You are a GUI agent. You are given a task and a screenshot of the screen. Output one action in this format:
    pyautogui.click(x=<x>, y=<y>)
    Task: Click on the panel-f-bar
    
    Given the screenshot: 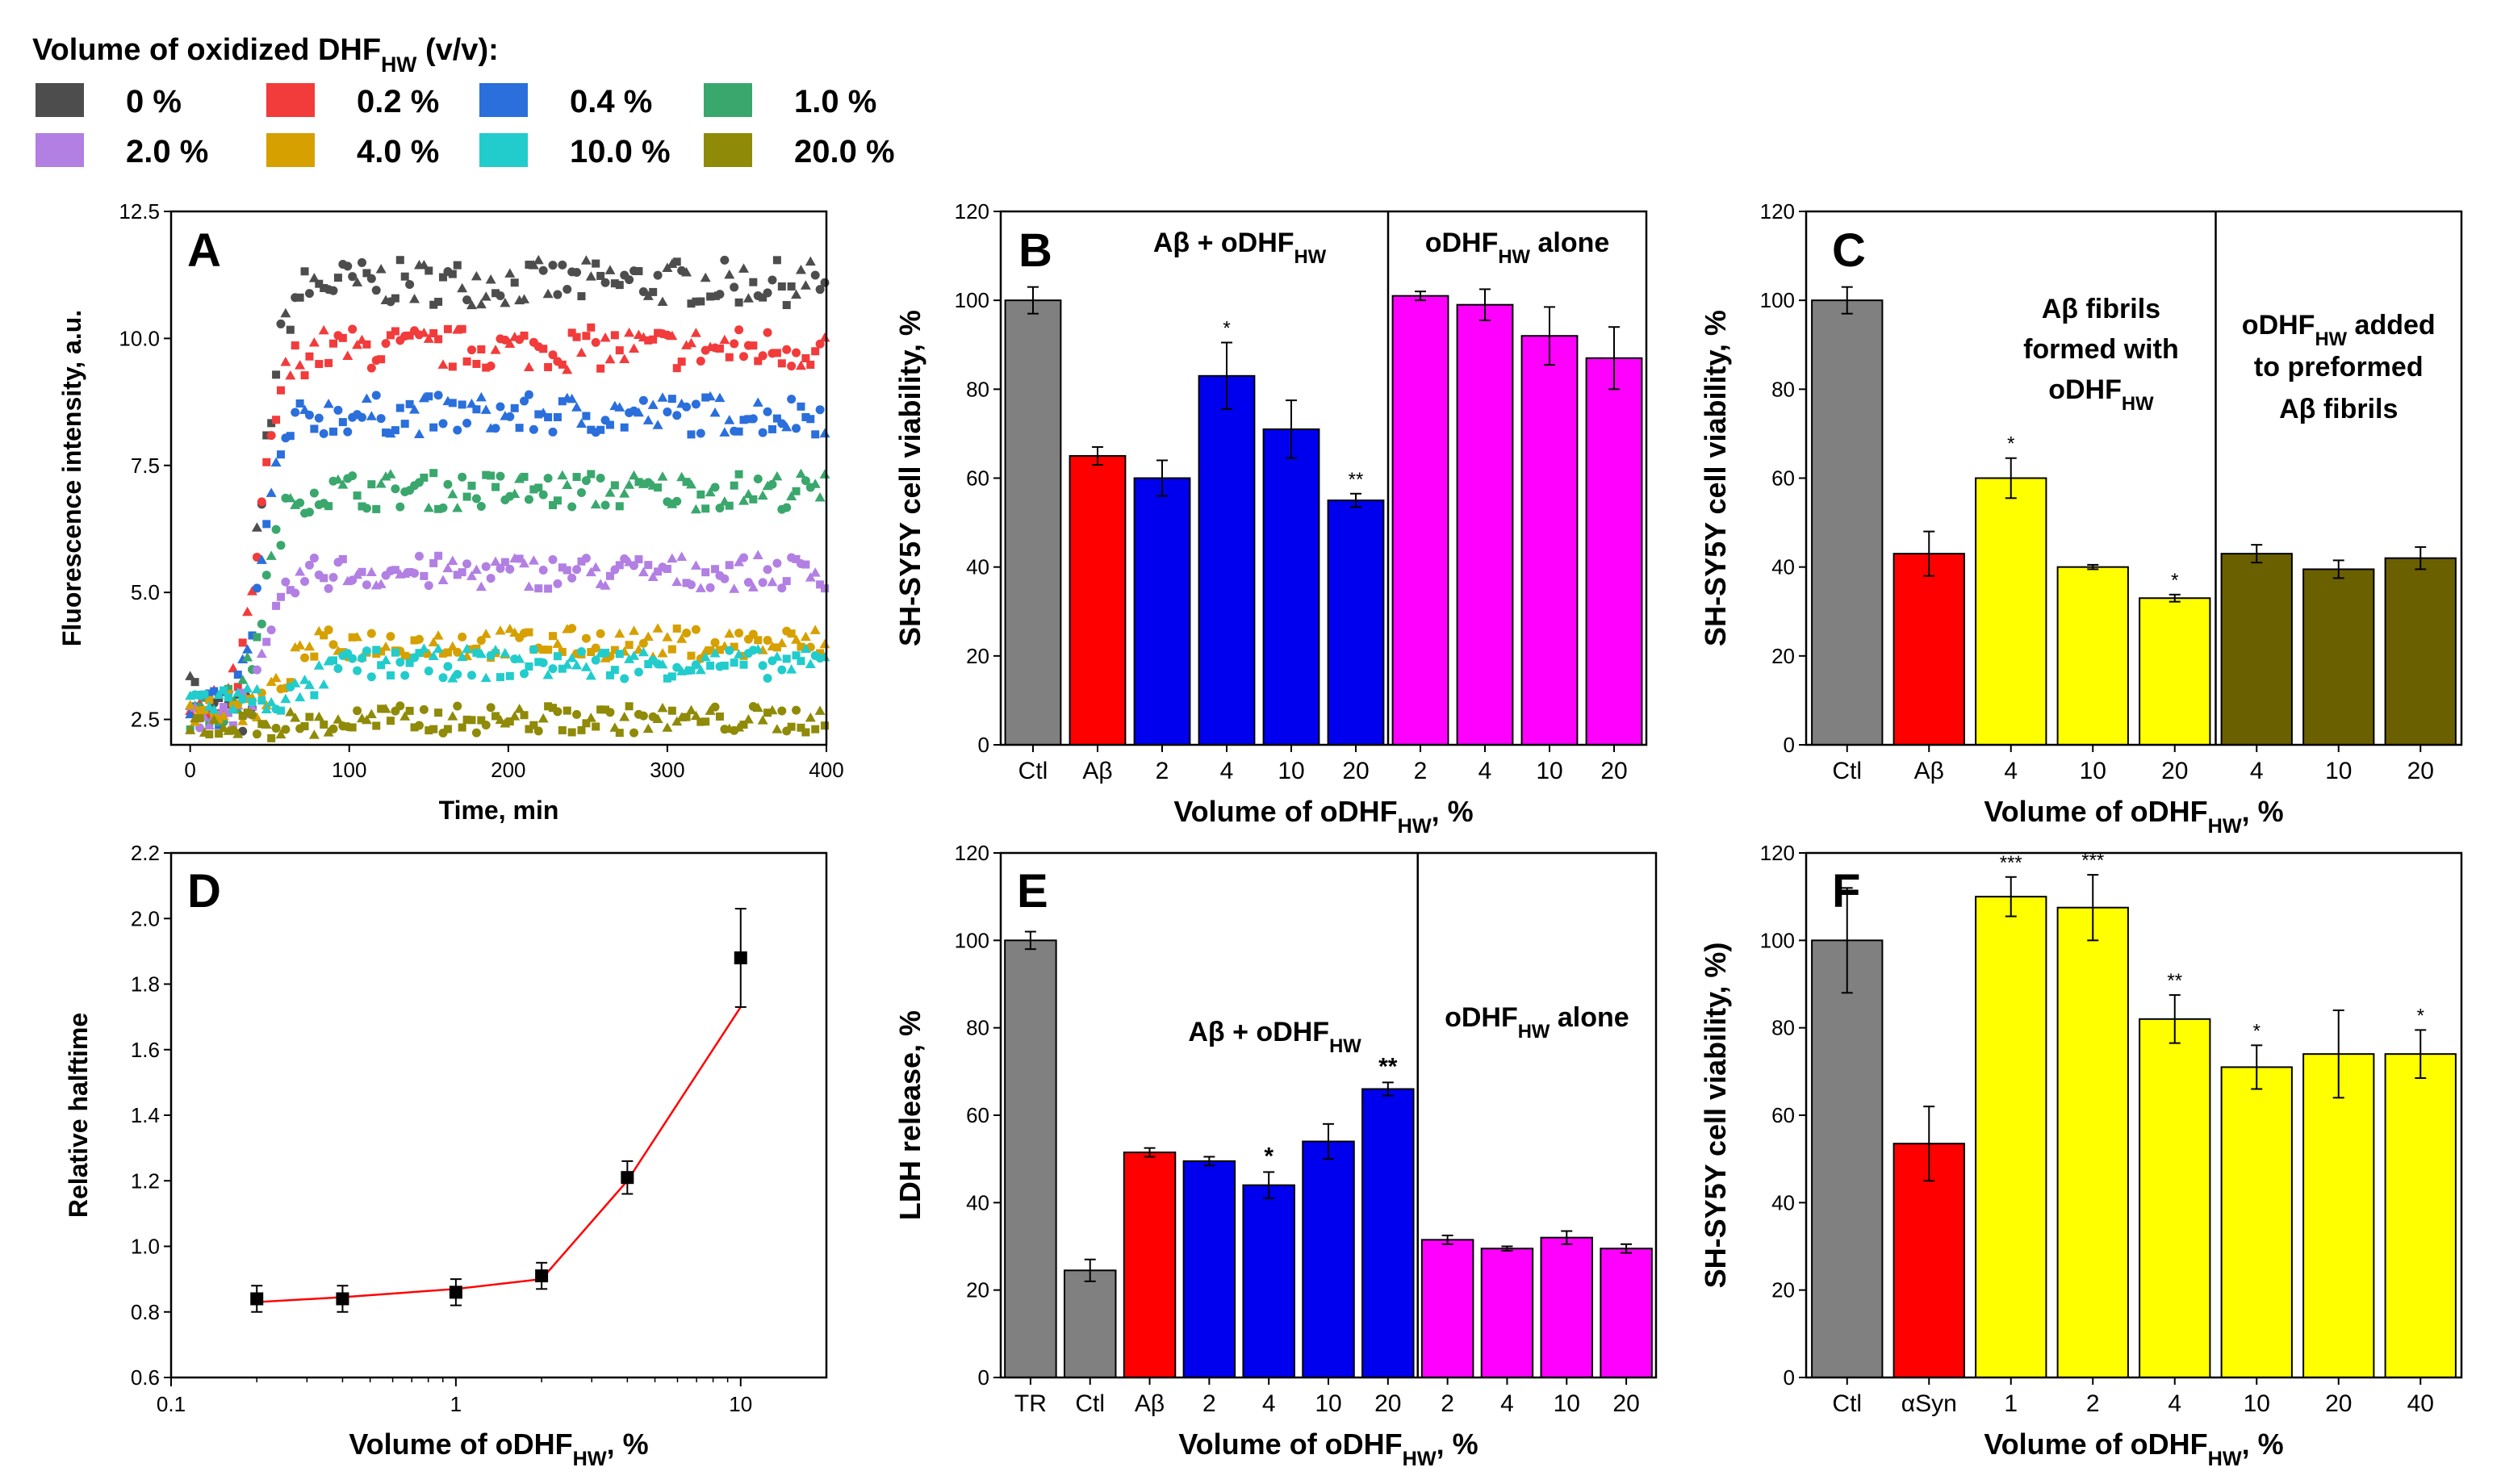 What is the action you would take?
    pyautogui.click(x=2175, y=1198)
    